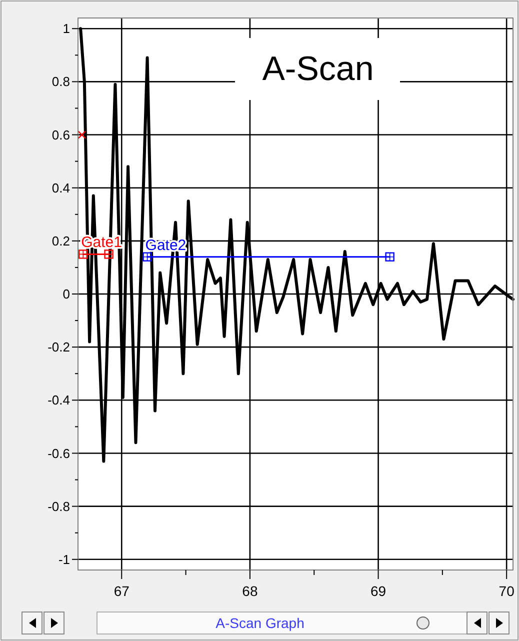  Describe the element at coordinates (59, 400) in the screenshot. I see `y-tick-label: -0.4` at that location.